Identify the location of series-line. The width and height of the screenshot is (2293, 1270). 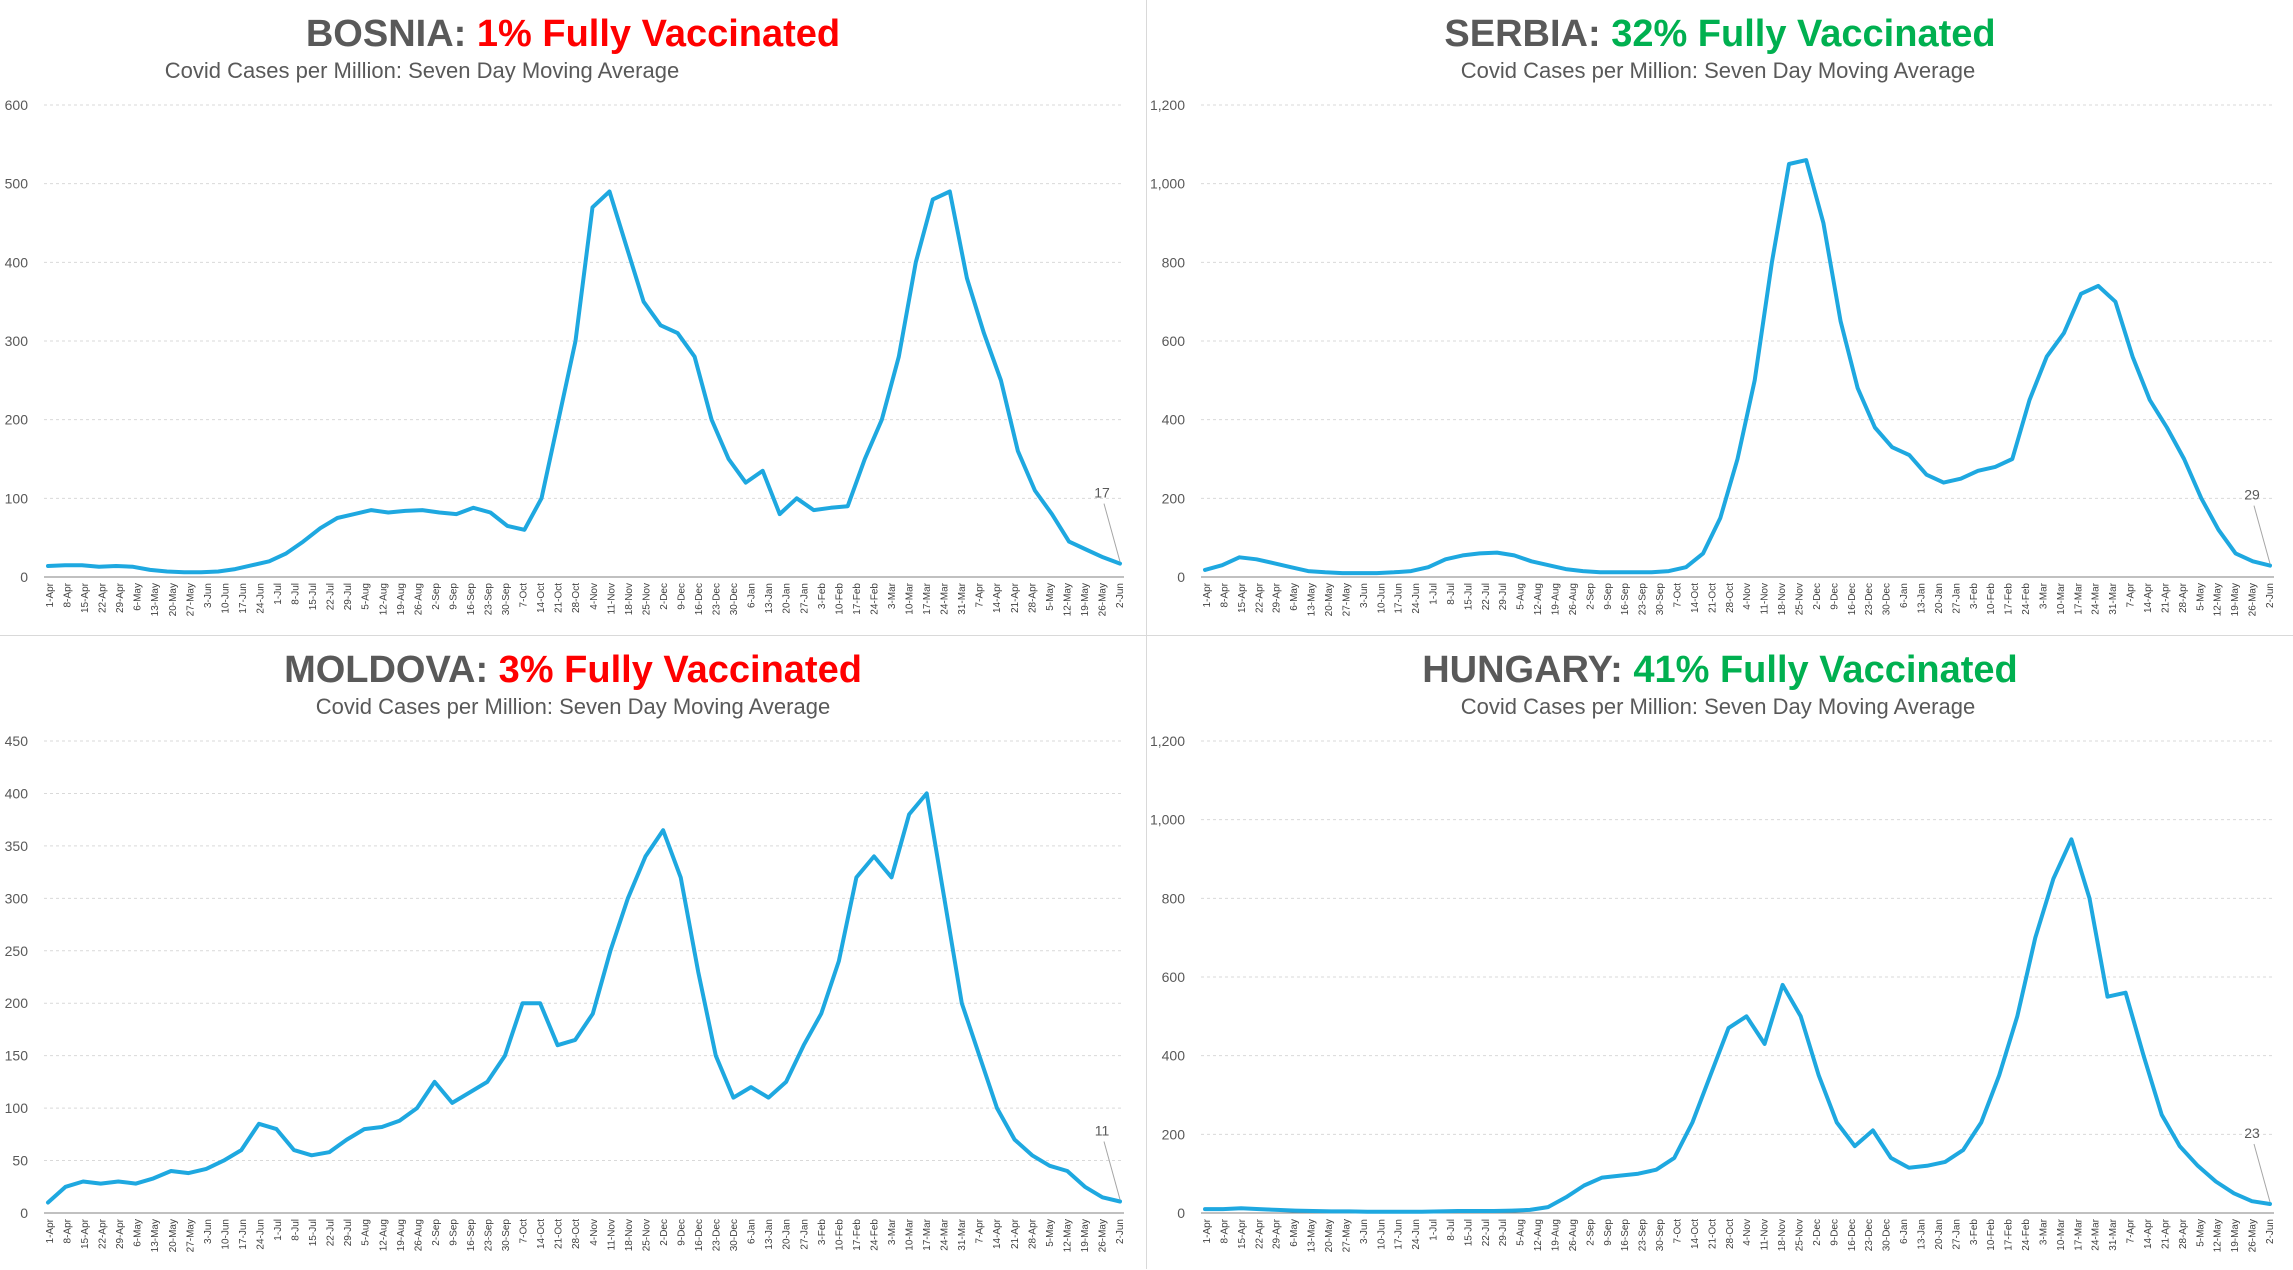
(1737, 1025).